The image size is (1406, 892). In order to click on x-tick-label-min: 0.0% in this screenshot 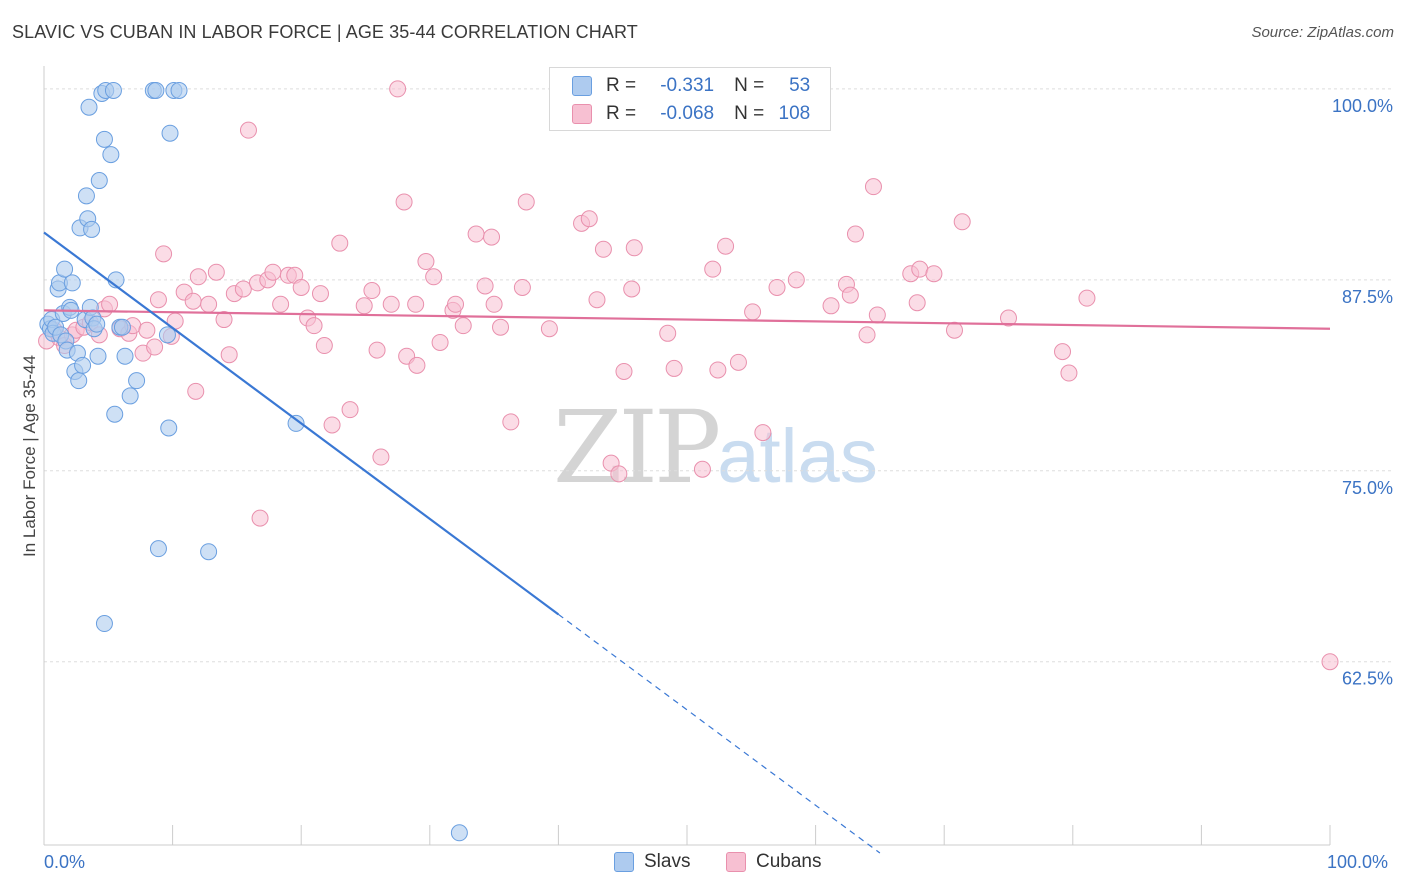, I will do `click(65, 862)`.